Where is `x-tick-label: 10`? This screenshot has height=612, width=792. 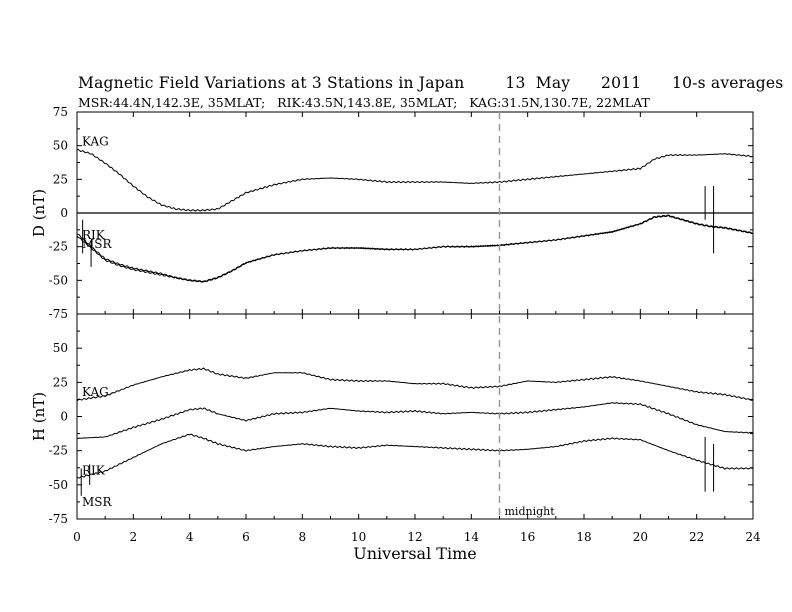 x-tick-label: 10 is located at coordinates (358, 537).